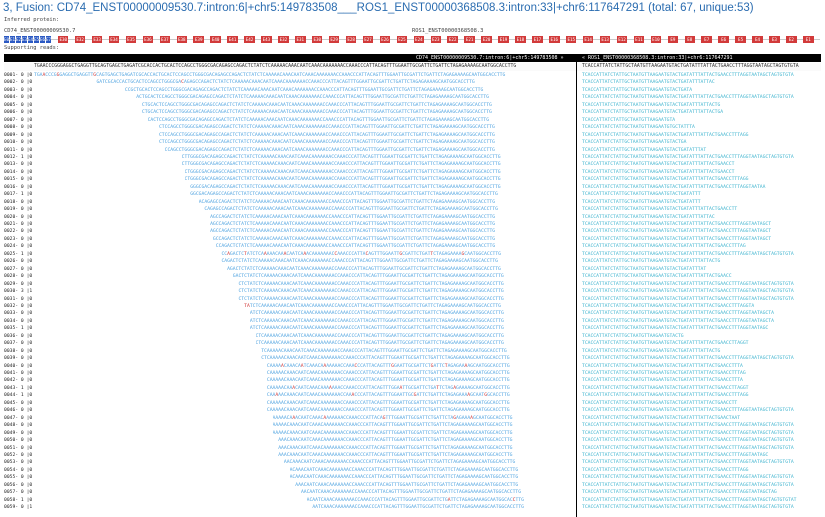 The height and width of the screenshot is (517, 825). Describe the element at coordinates (368, 39) in the screenshot. I see `exon-ros1-E27: E27` at that location.